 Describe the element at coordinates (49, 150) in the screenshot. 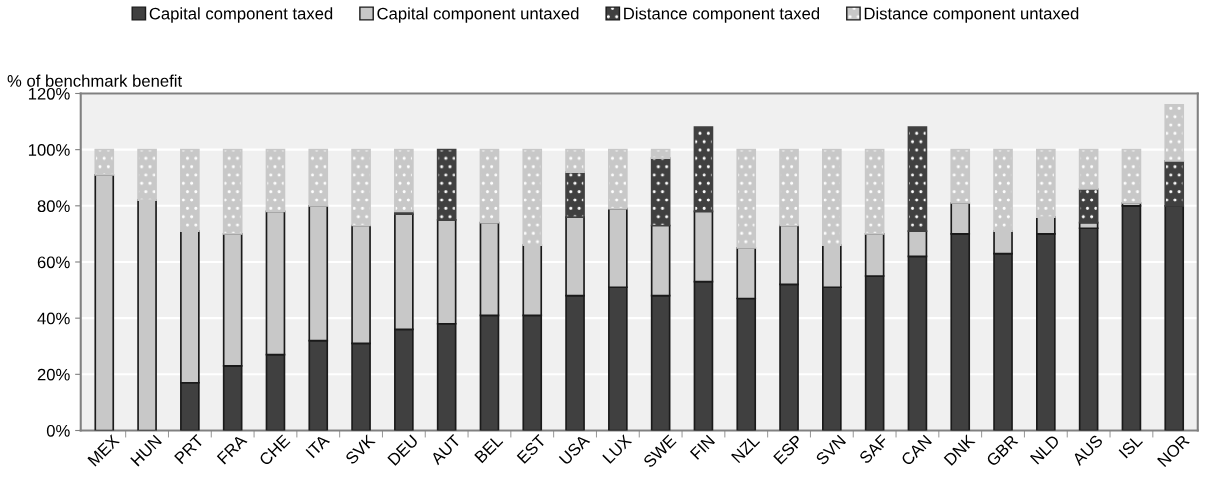

I see `y-tick-label: 100%` at that location.